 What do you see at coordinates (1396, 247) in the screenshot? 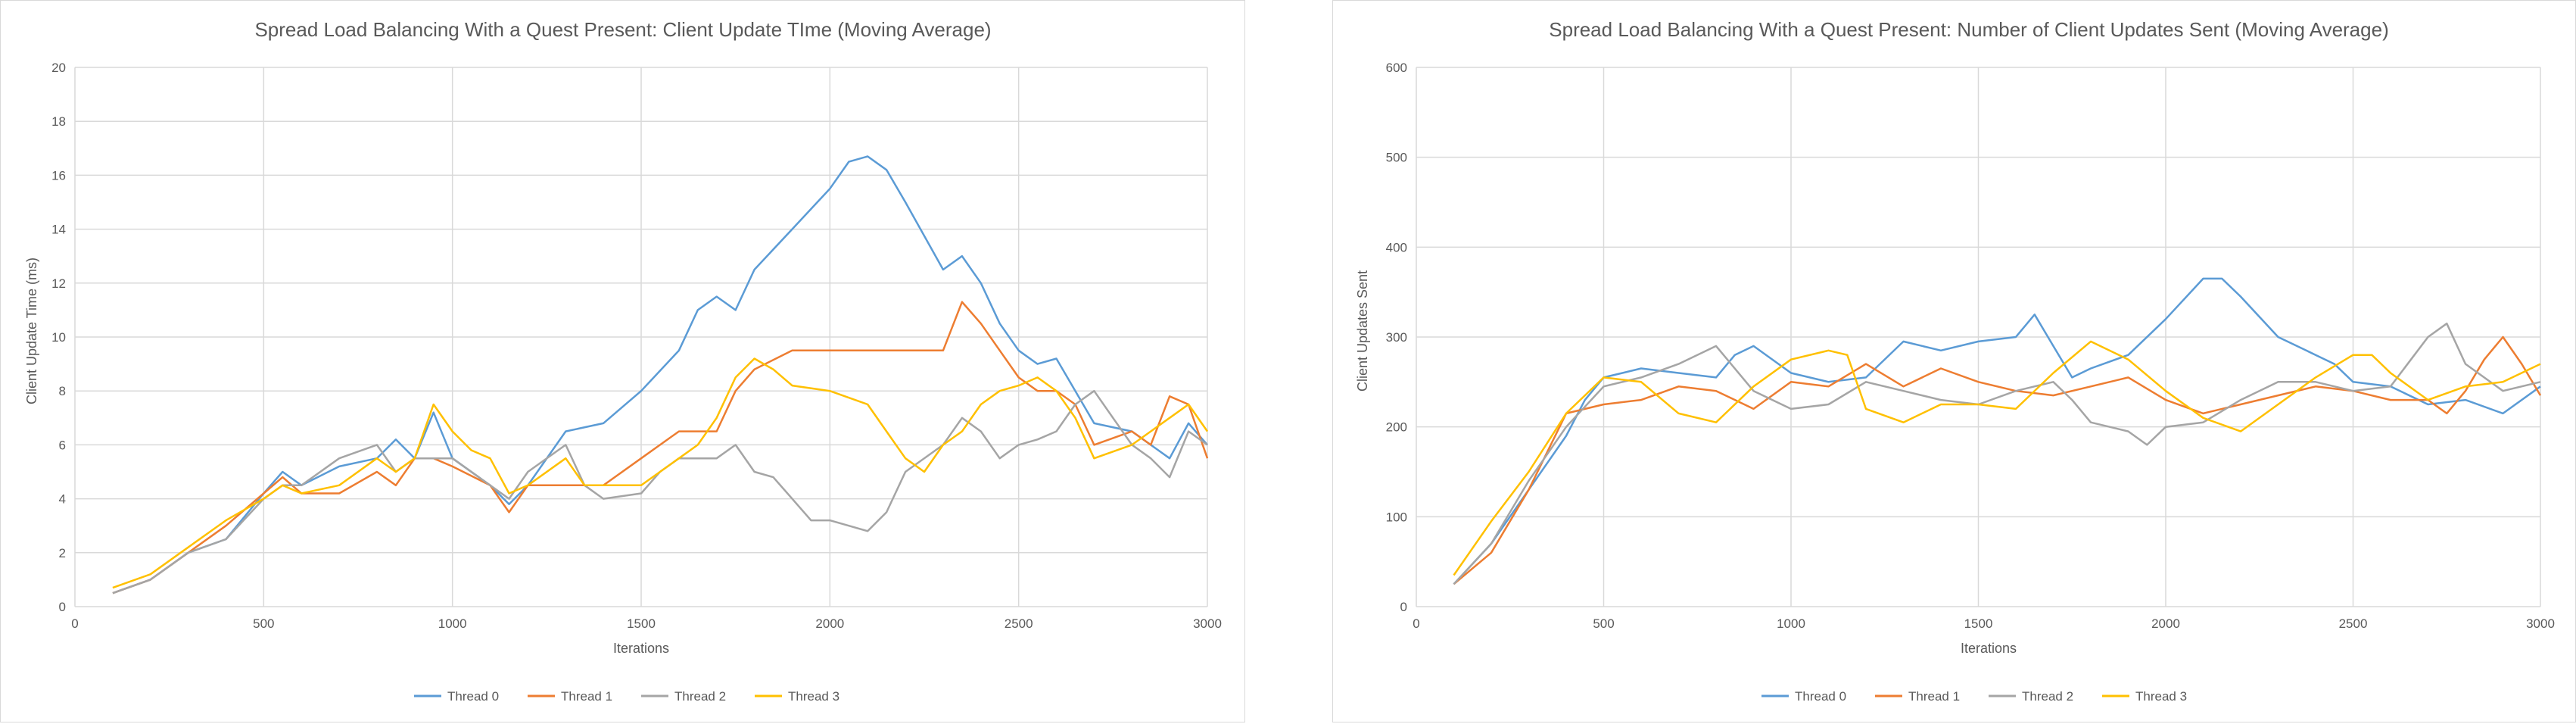
I see `y-tick-label: 400` at bounding box center [1396, 247].